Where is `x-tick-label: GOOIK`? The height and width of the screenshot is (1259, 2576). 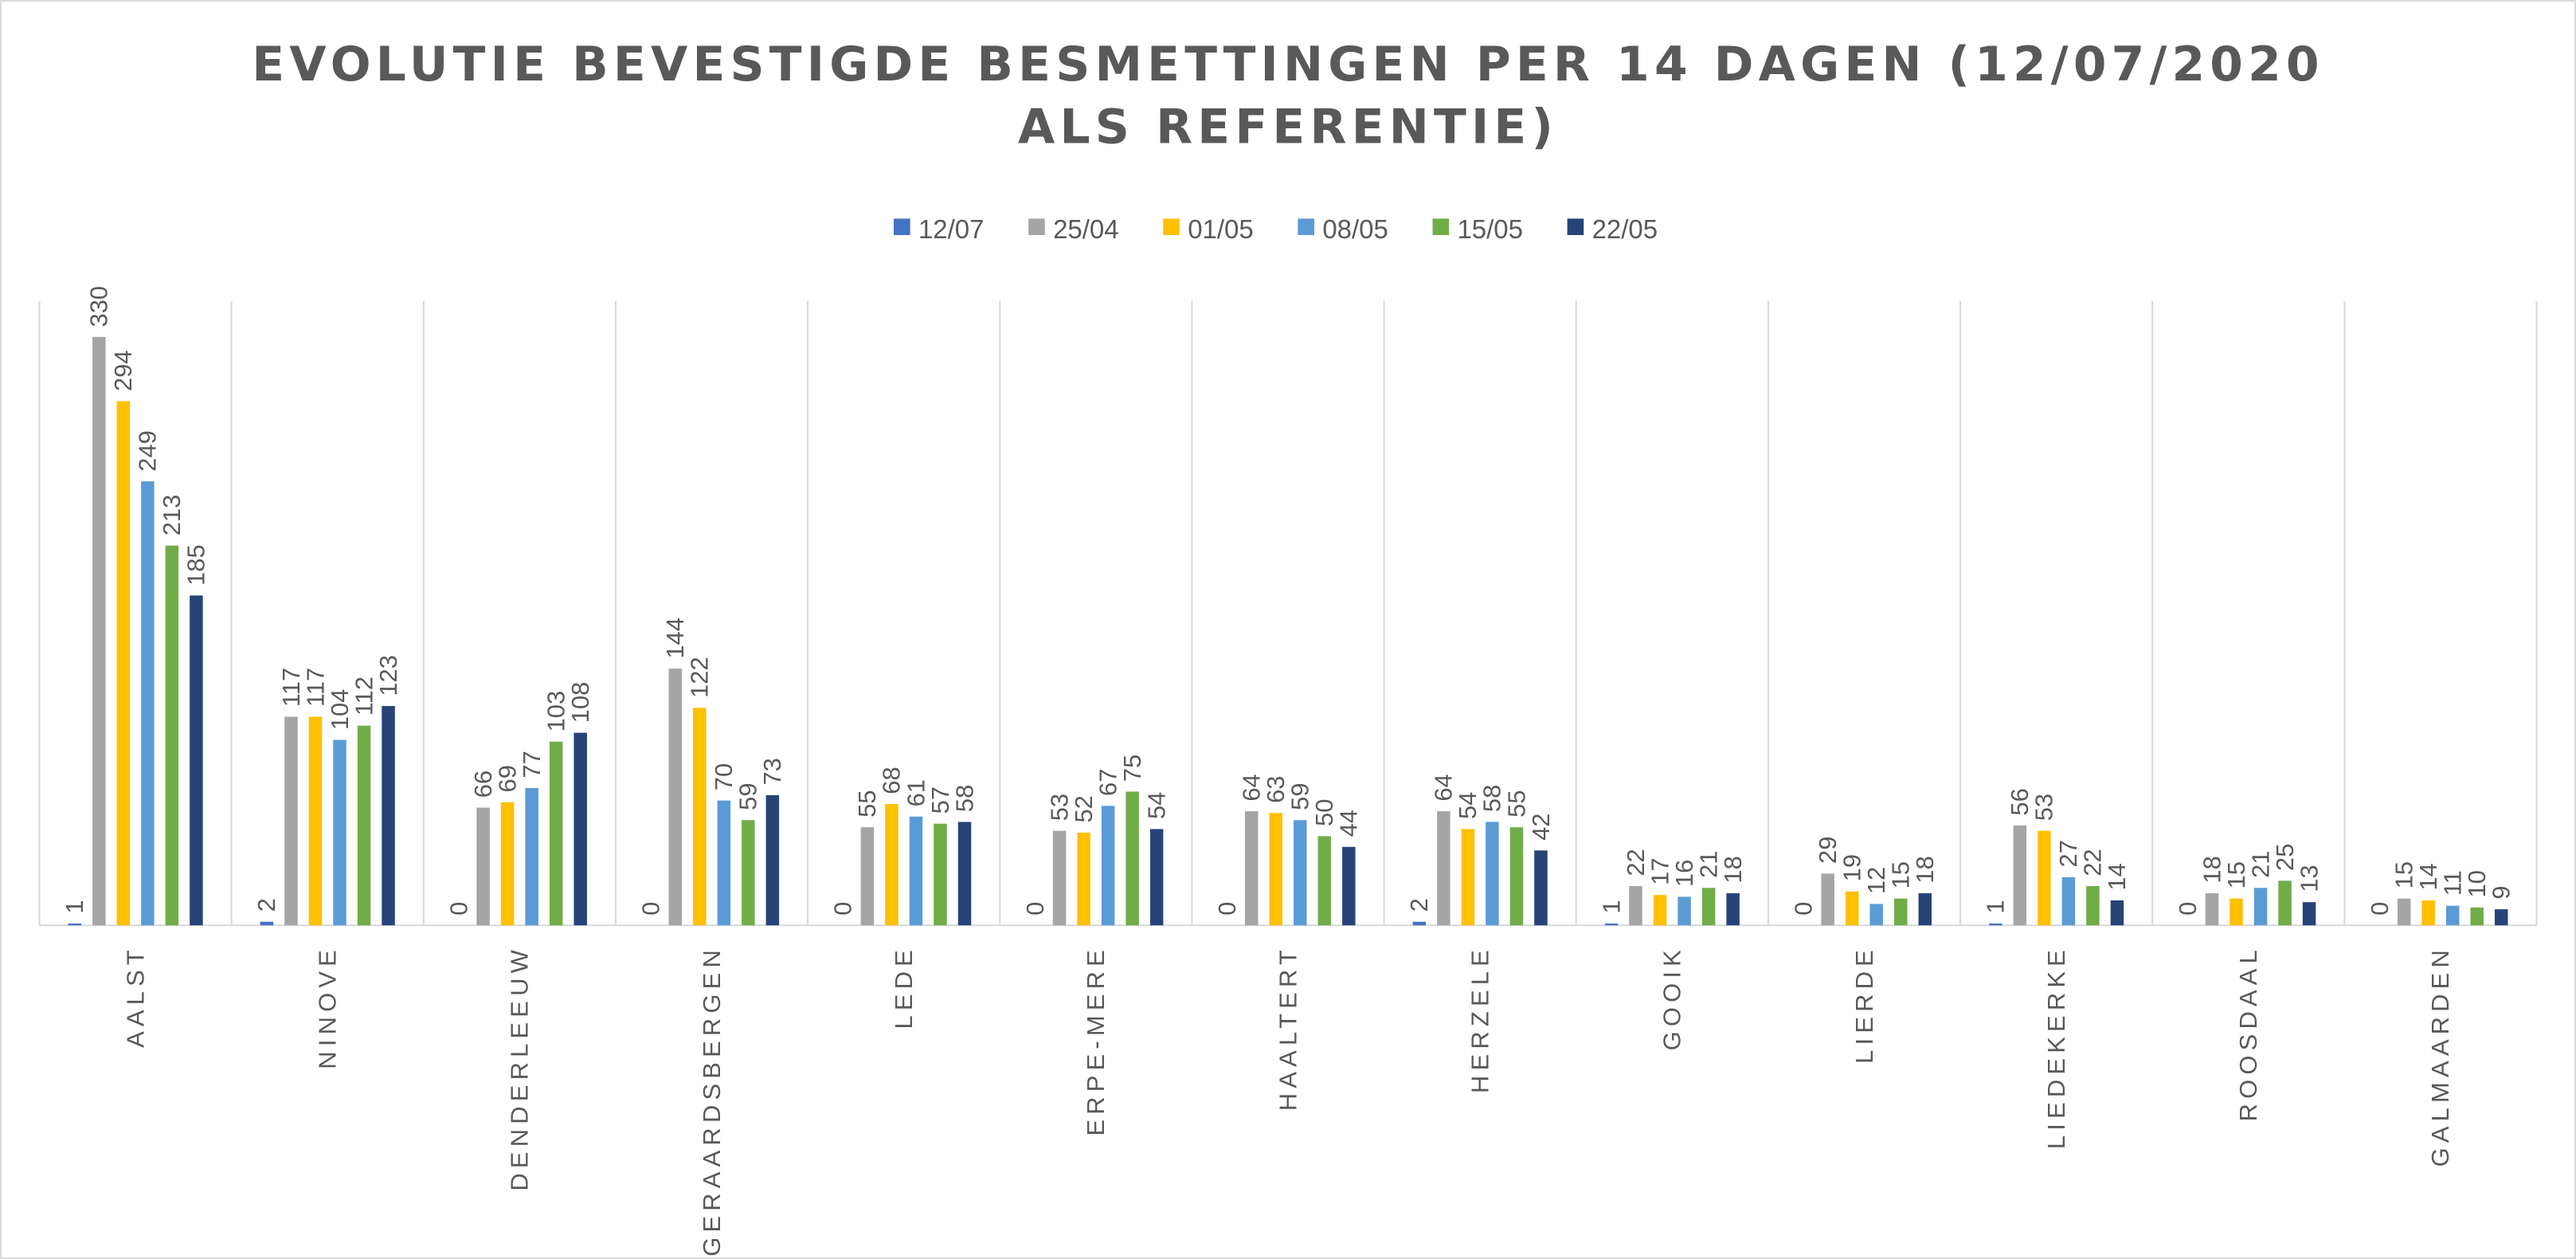 x-tick-label: GOOIK is located at coordinates (1672, 998).